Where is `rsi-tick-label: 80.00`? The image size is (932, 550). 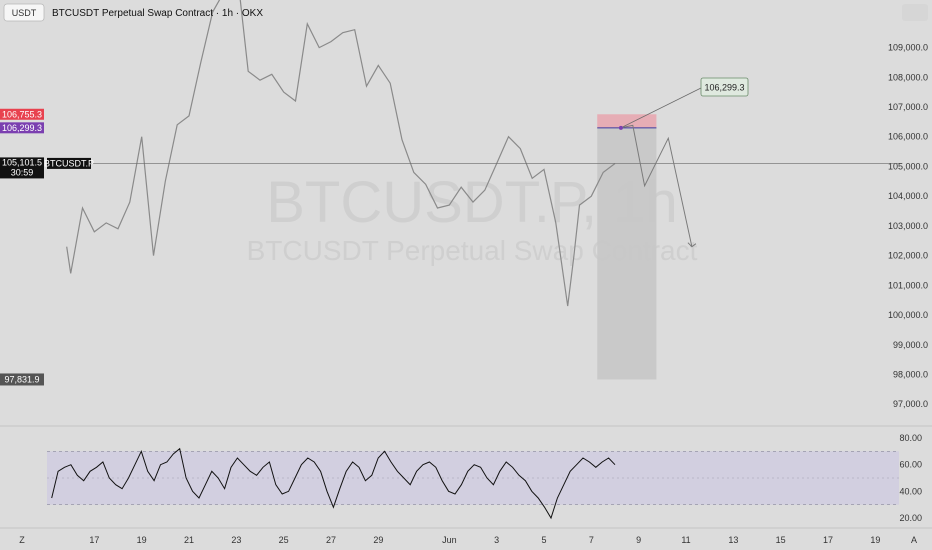 rsi-tick-label: 80.00 is located at coordinates (910, 438).